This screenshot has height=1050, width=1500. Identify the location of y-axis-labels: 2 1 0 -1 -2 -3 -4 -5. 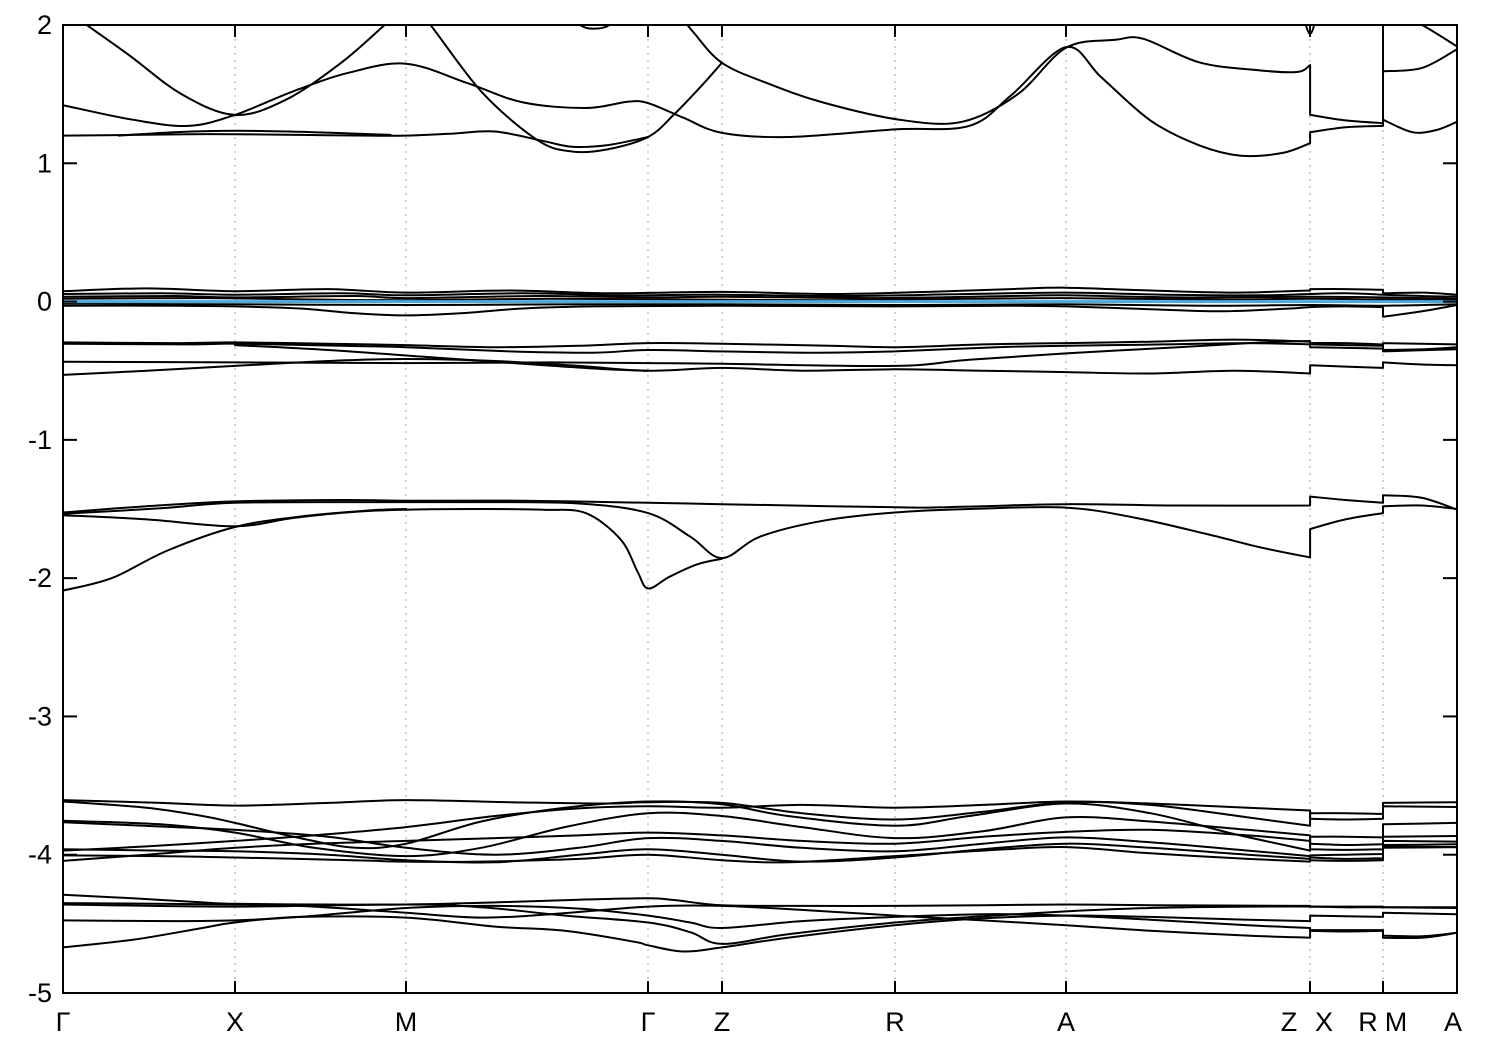
(40, 509).